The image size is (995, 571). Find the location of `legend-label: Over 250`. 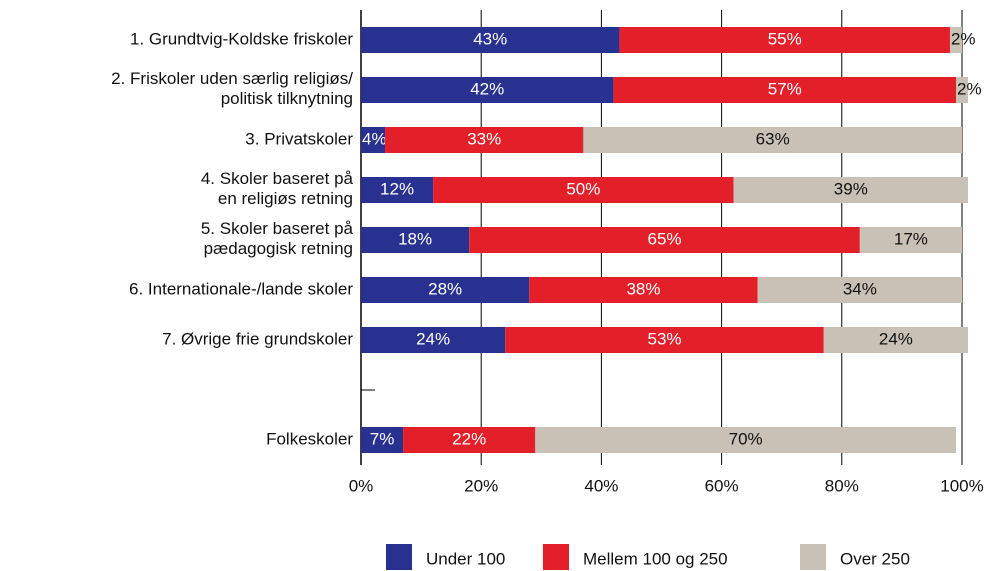

legend-label: Over 250 is located at coordinates (875, 558).